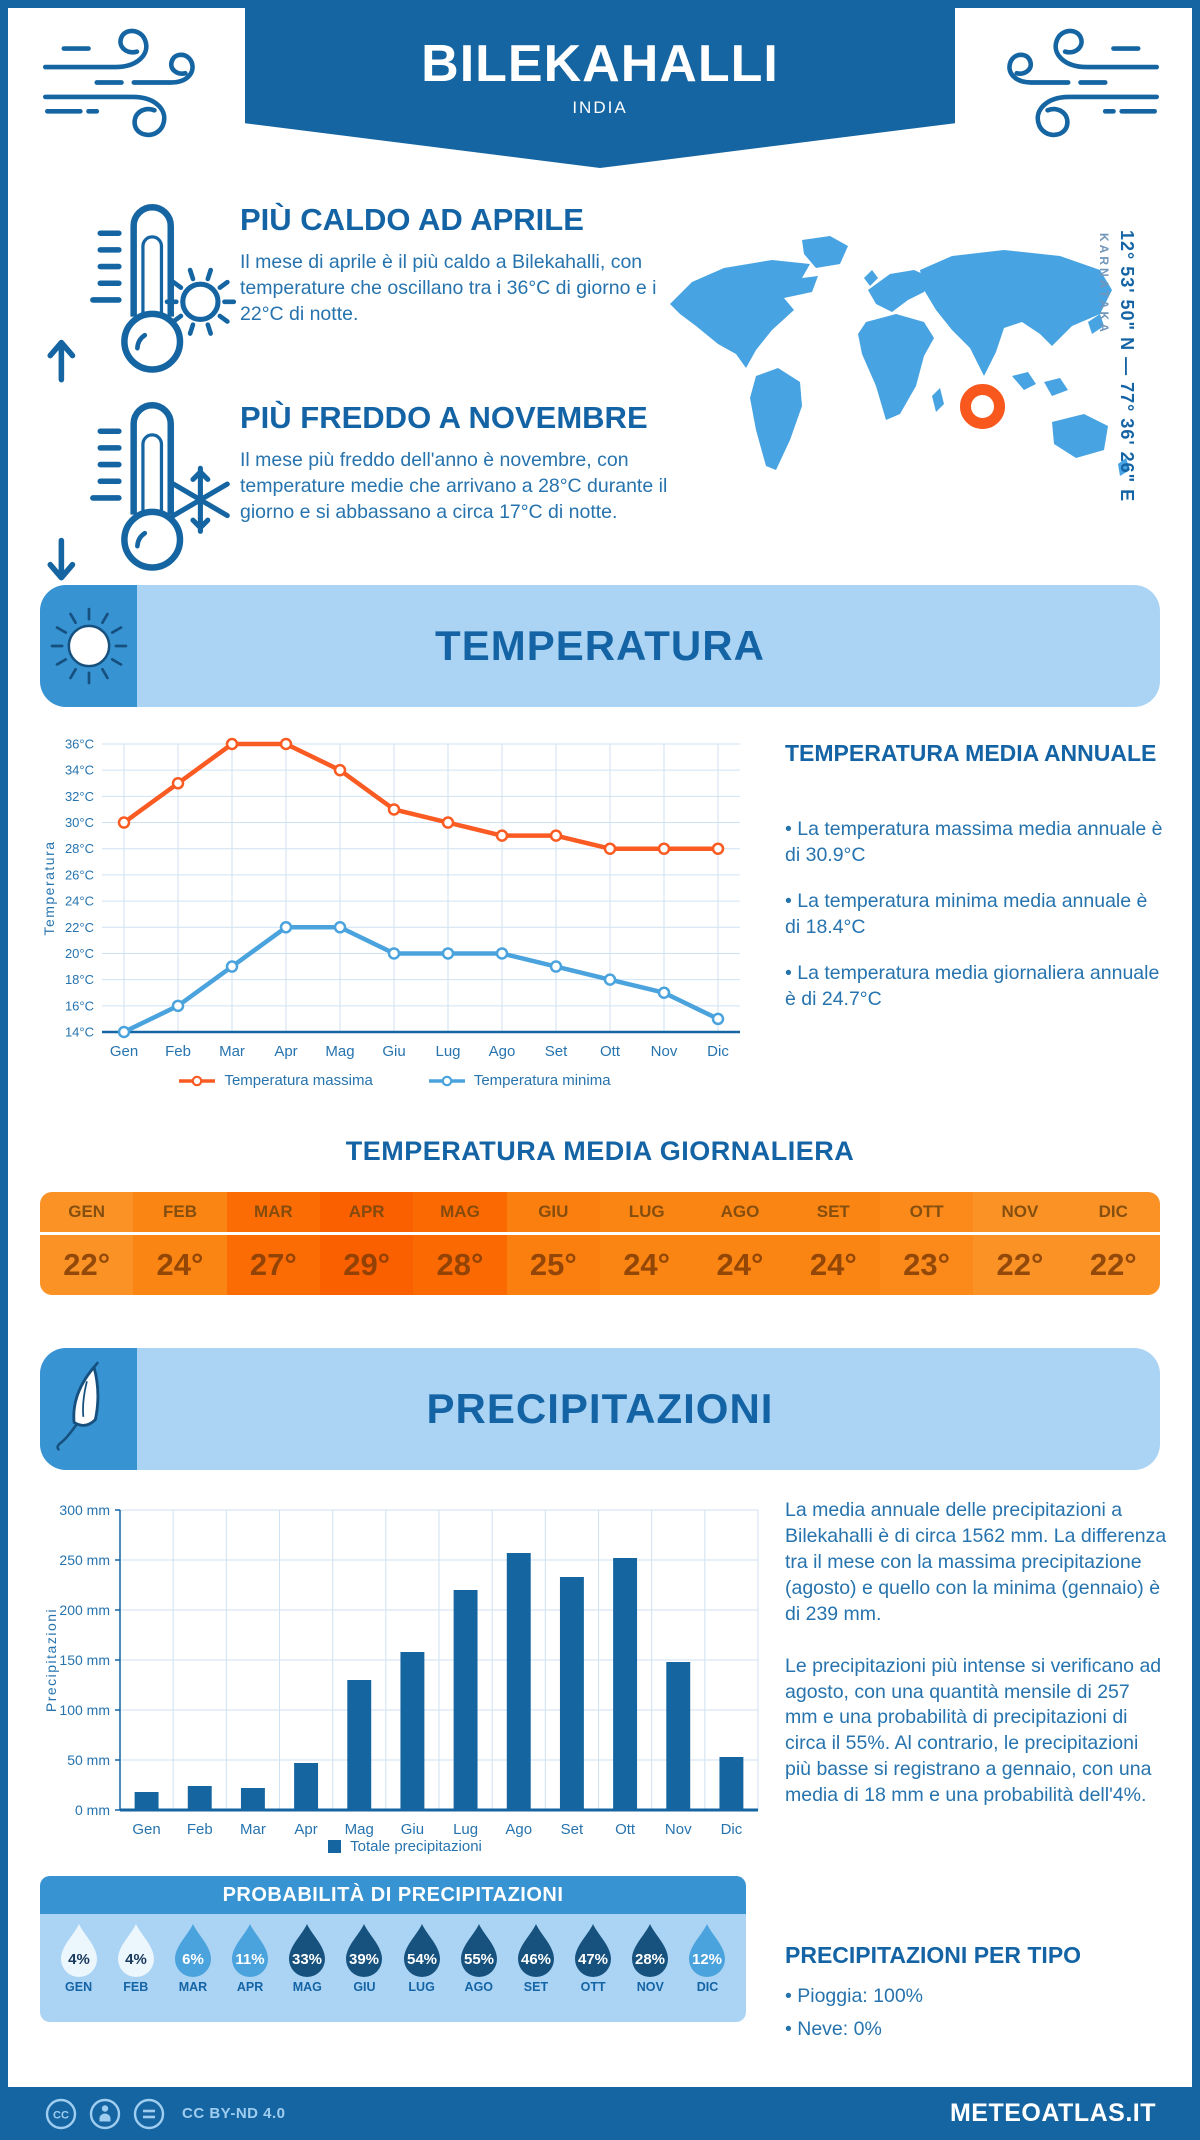 The width and height of the screenshot is (1200, 2140). I want to click on bar-legend-label: Totale precipitazioni, so click(416, 1846).